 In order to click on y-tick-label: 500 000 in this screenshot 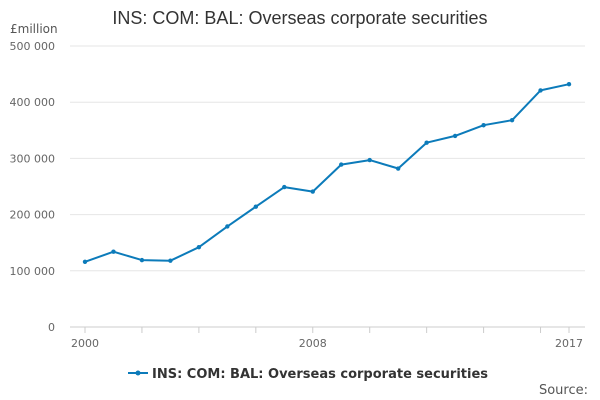, I will do `click(33, 46)`.